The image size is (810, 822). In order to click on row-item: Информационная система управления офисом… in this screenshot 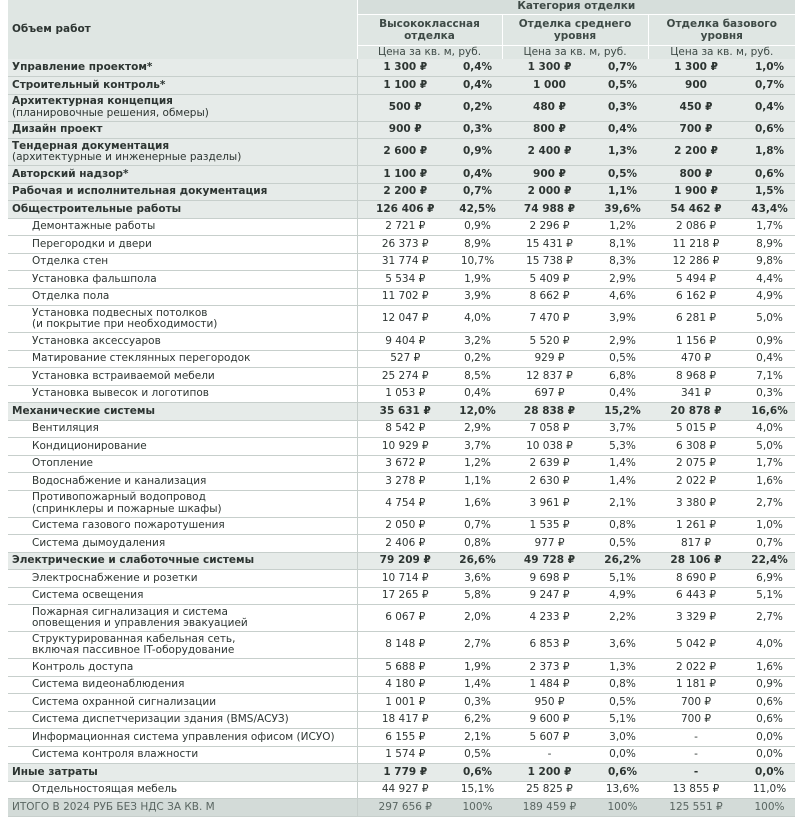, I will do `click(402, 737)`.